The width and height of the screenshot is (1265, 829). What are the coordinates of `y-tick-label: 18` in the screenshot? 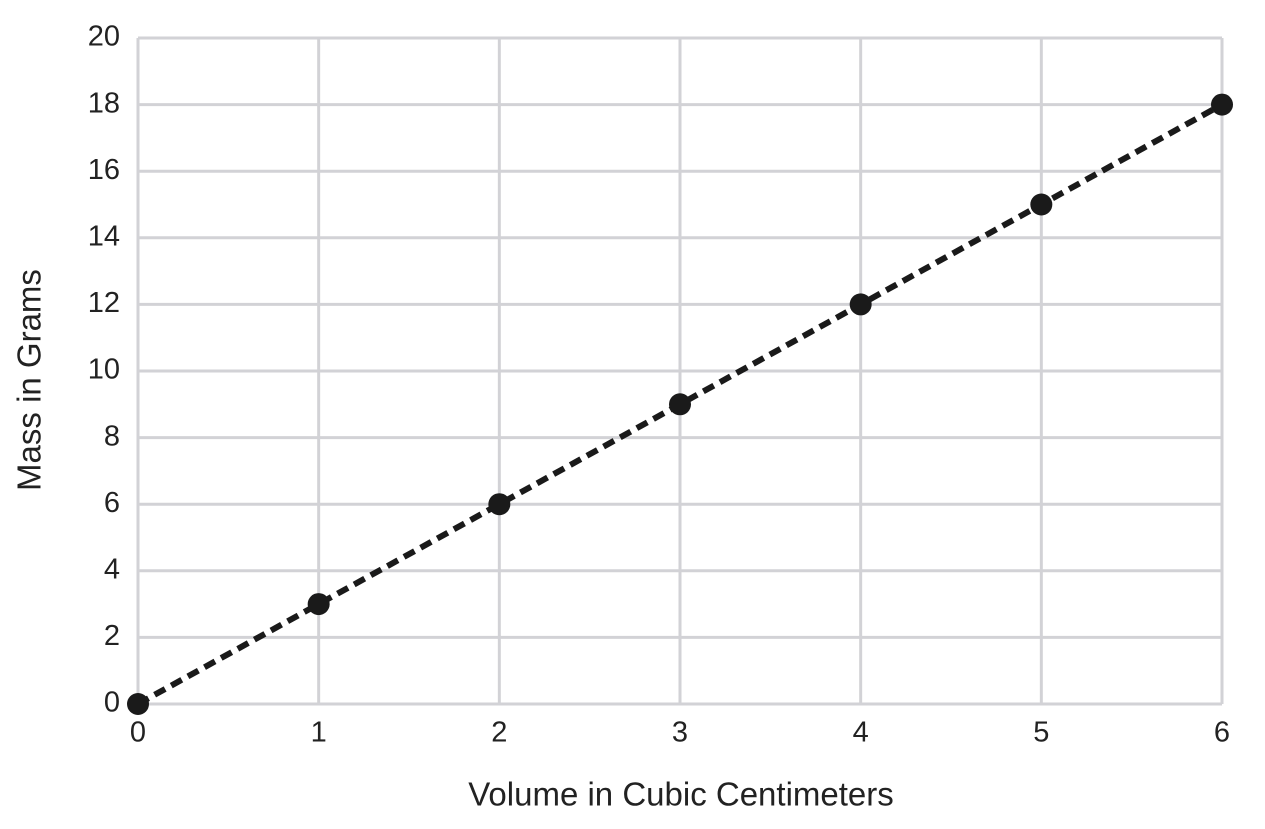 It's located at (104, 103).